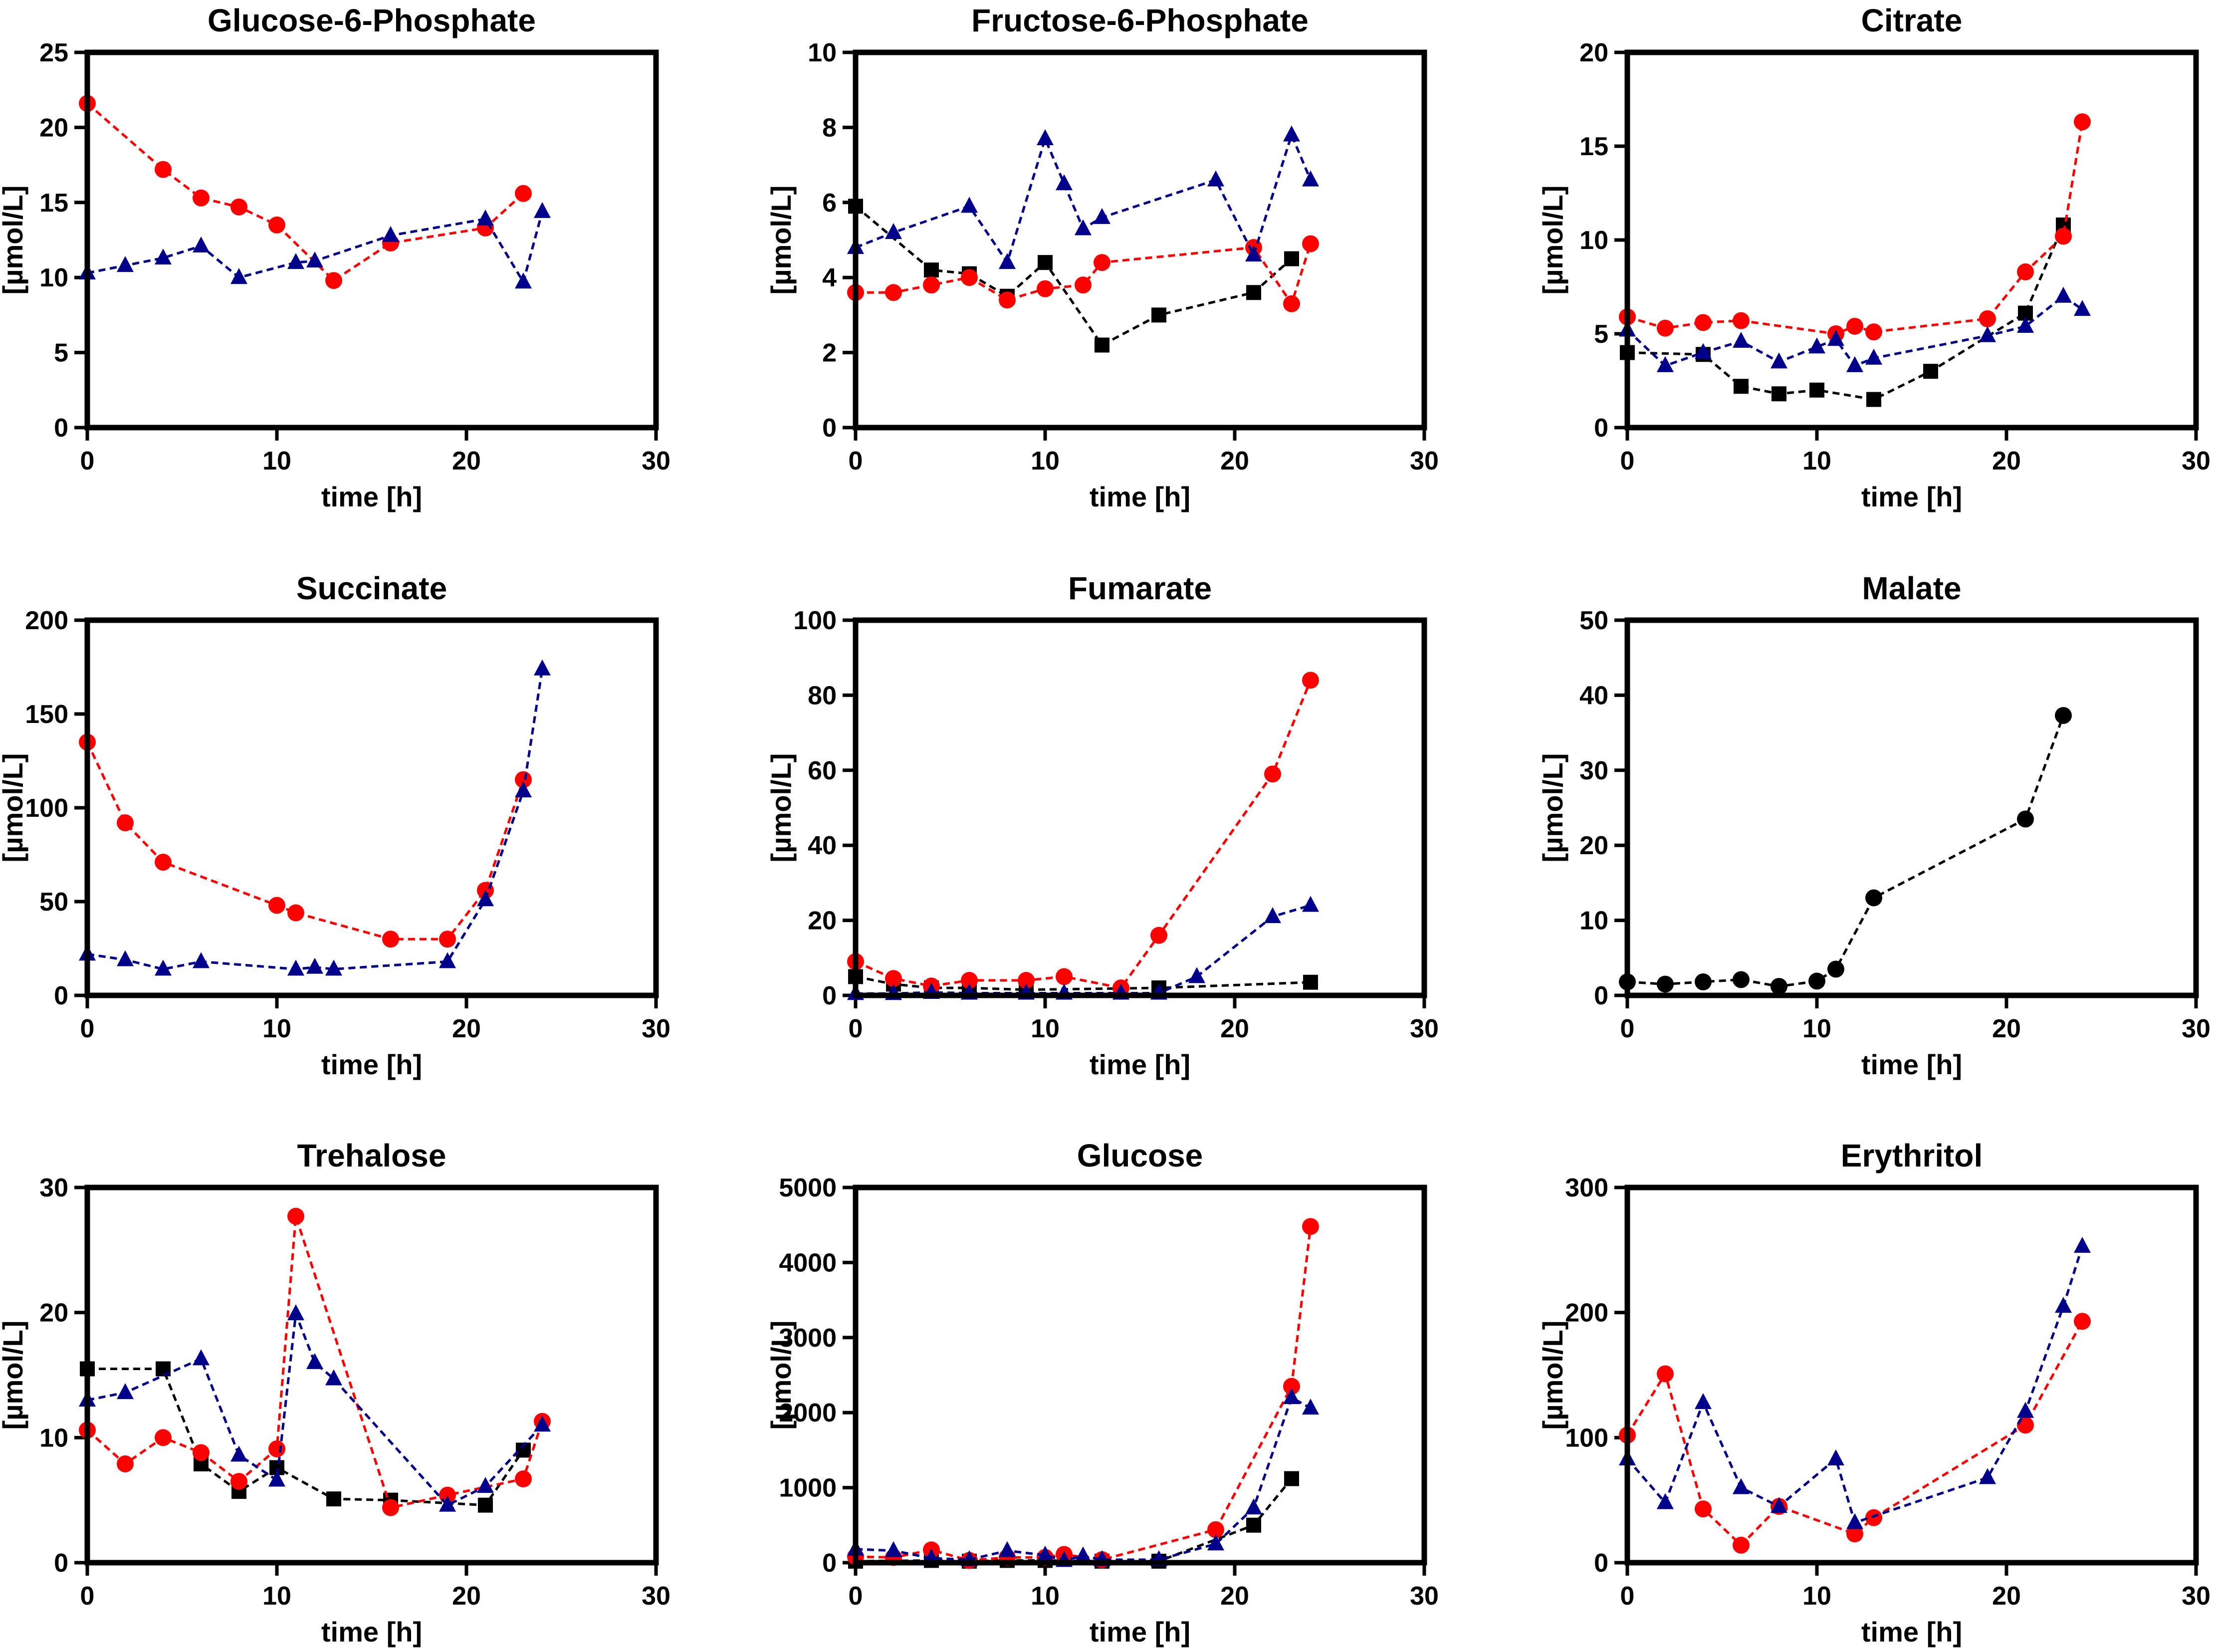  Describe the element at coordinates (46, 808) in the screenshot. I see `y-tick-label: 100` at that location.